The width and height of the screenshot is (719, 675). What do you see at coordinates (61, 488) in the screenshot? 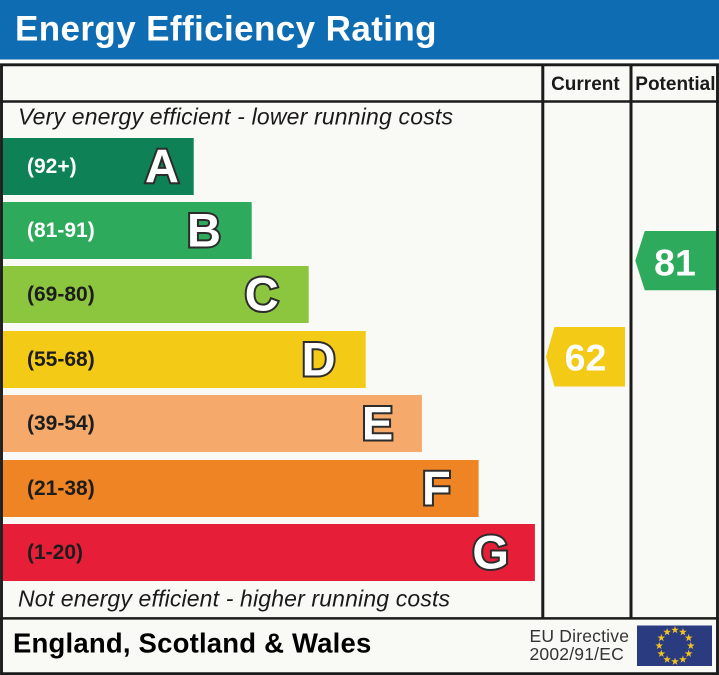
I see `svg-text: (21-38)` at bounding box center [61, 488].